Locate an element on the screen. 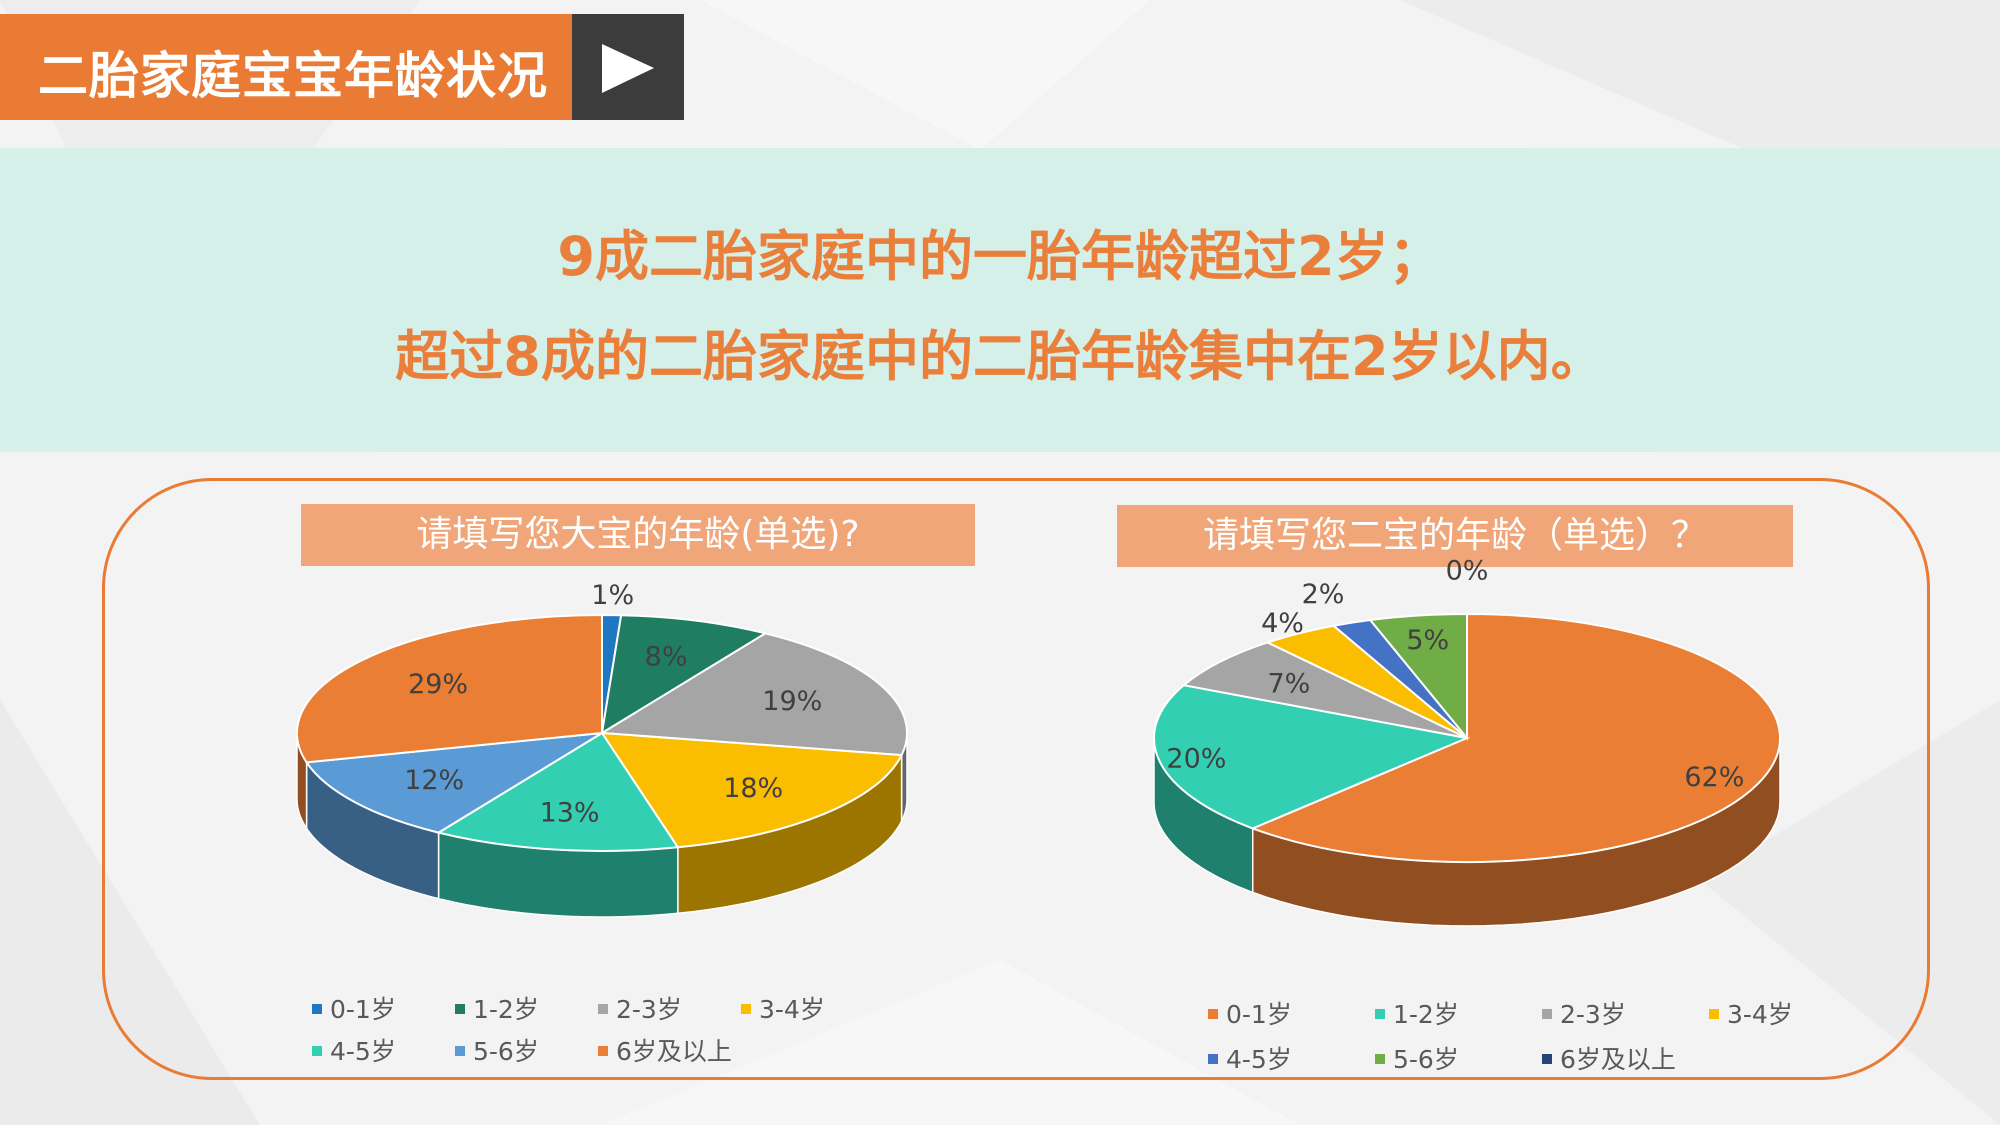 This screenshot has height=1125, width=2000. chart-1-legend-item: 2-3岁 is located at coordinates (640, 1008).